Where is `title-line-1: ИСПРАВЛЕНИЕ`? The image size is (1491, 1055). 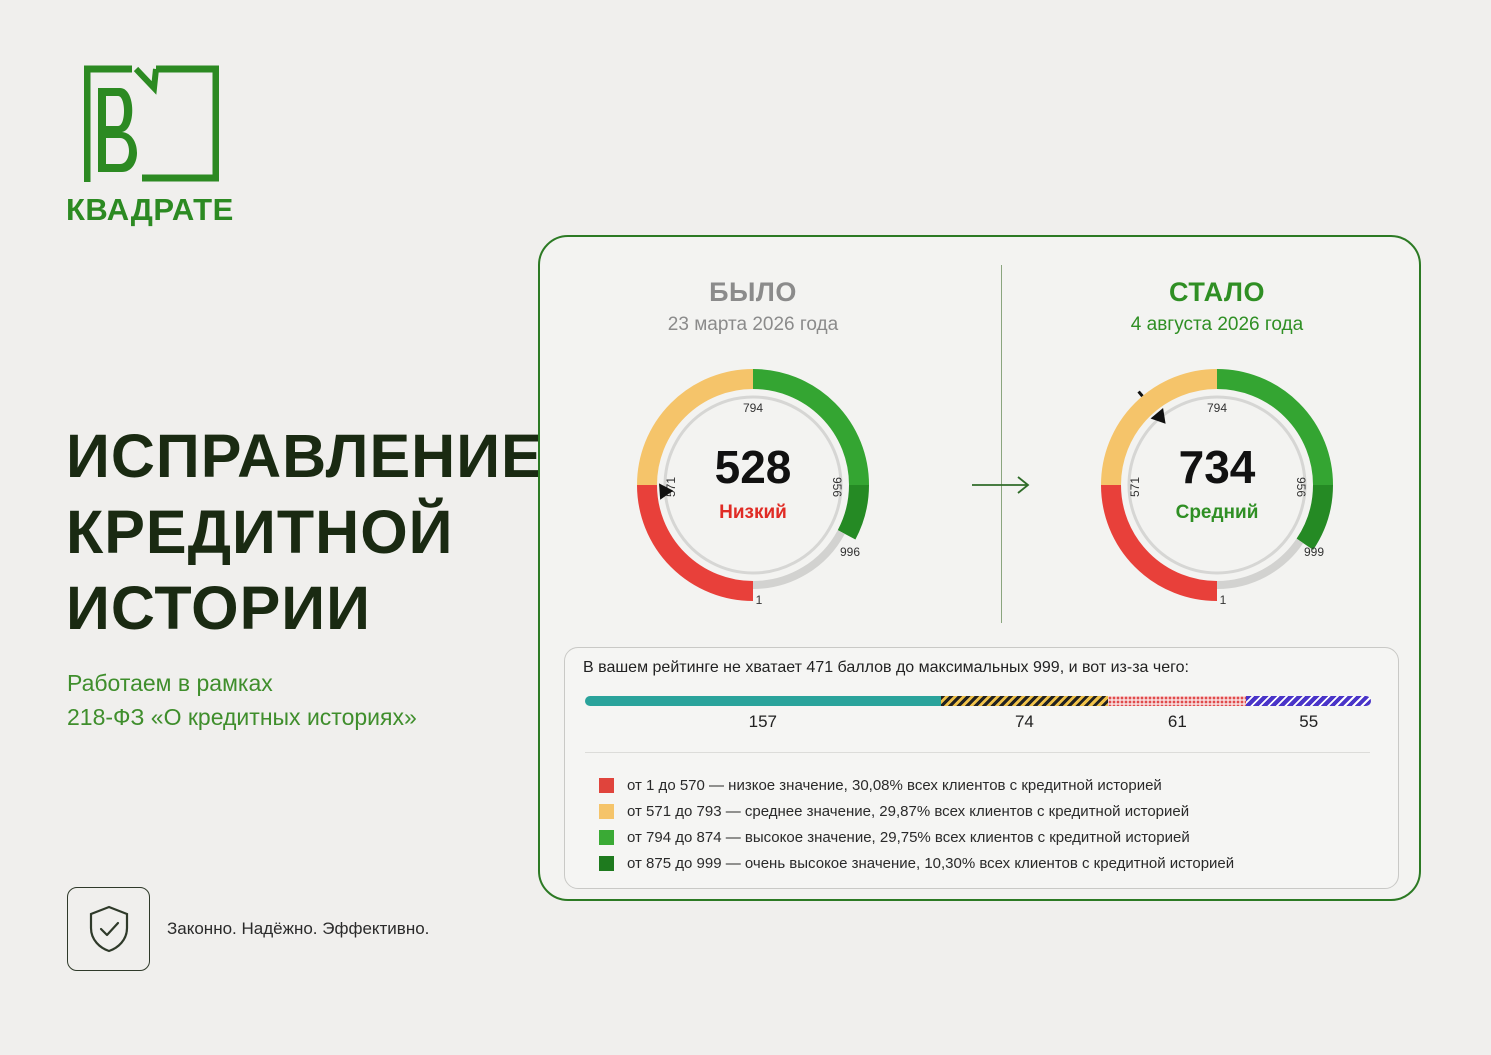
title-line-1: ИСПРАВЛЕНИЕ is located at coordinates (304, 456).